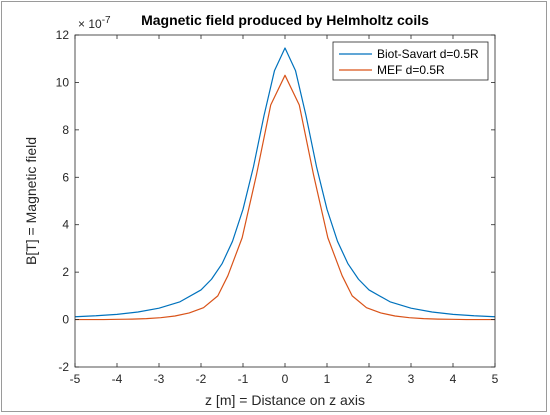 The width and height of the screenshot is (550, 415). I want to click on legend-label-biot-savart: Biot-Savart d=0.5R, so click(428, 54).